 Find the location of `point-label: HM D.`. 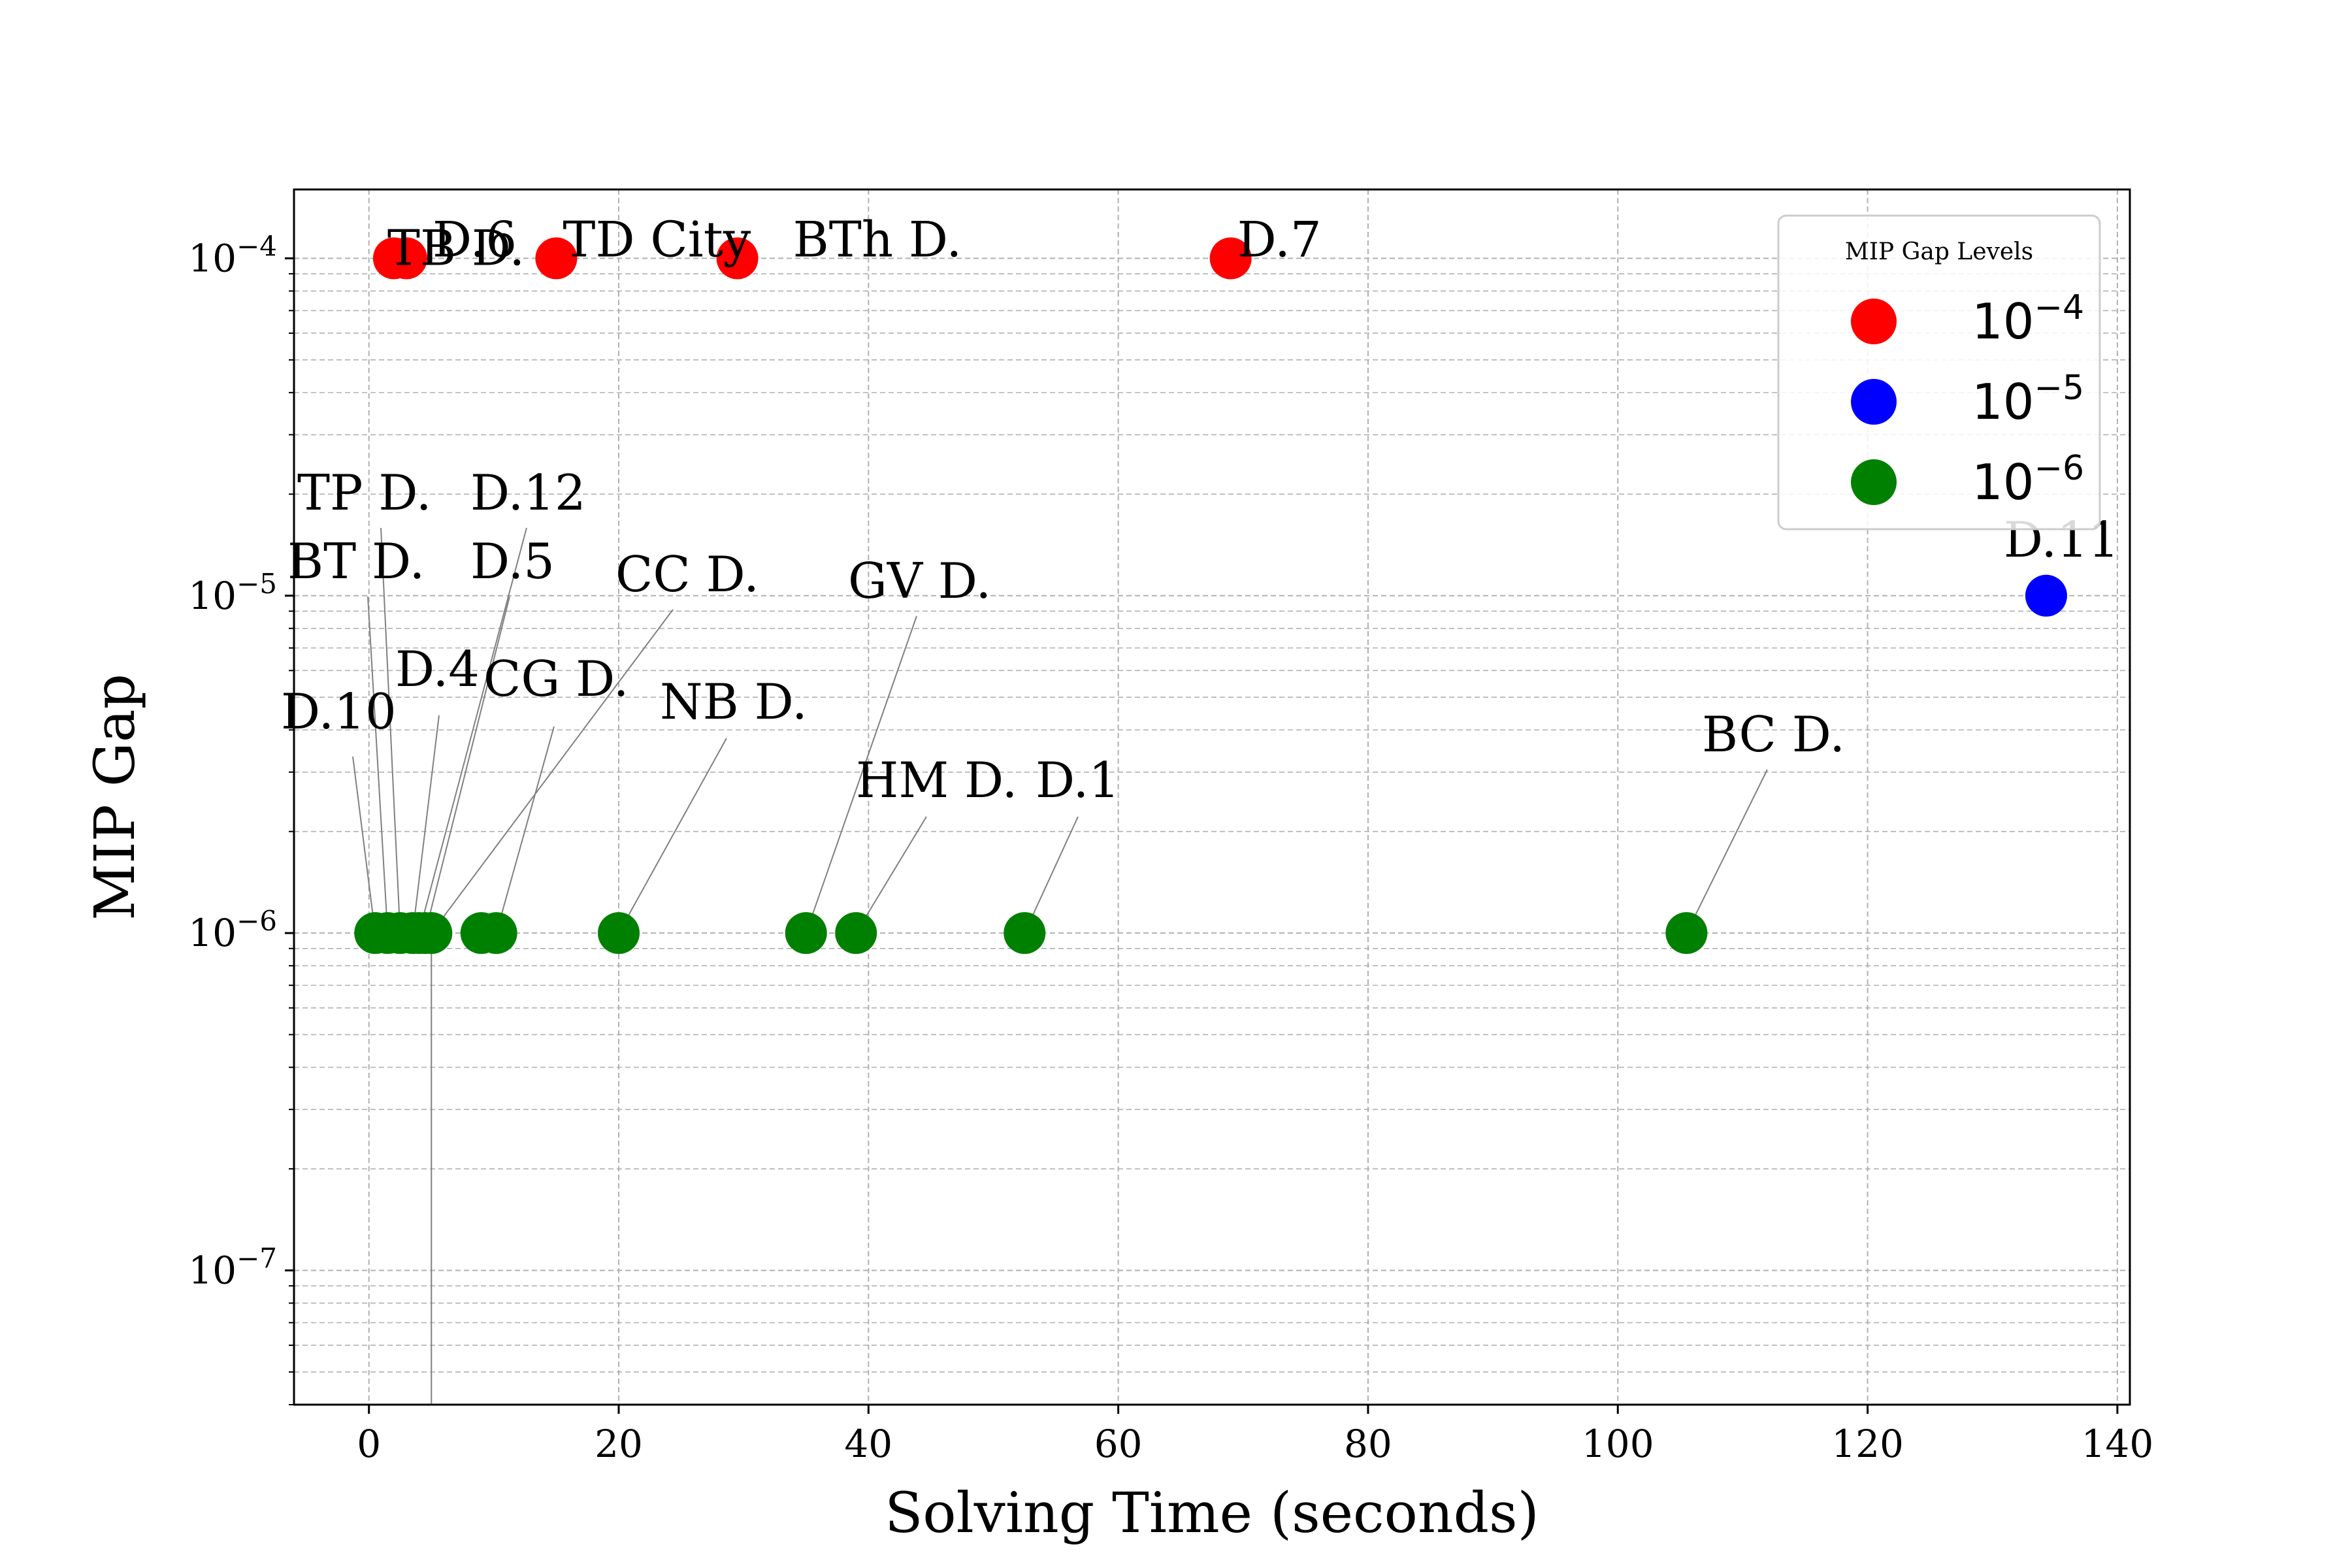

point-label: HM D. is located at coordinates (936, 780).